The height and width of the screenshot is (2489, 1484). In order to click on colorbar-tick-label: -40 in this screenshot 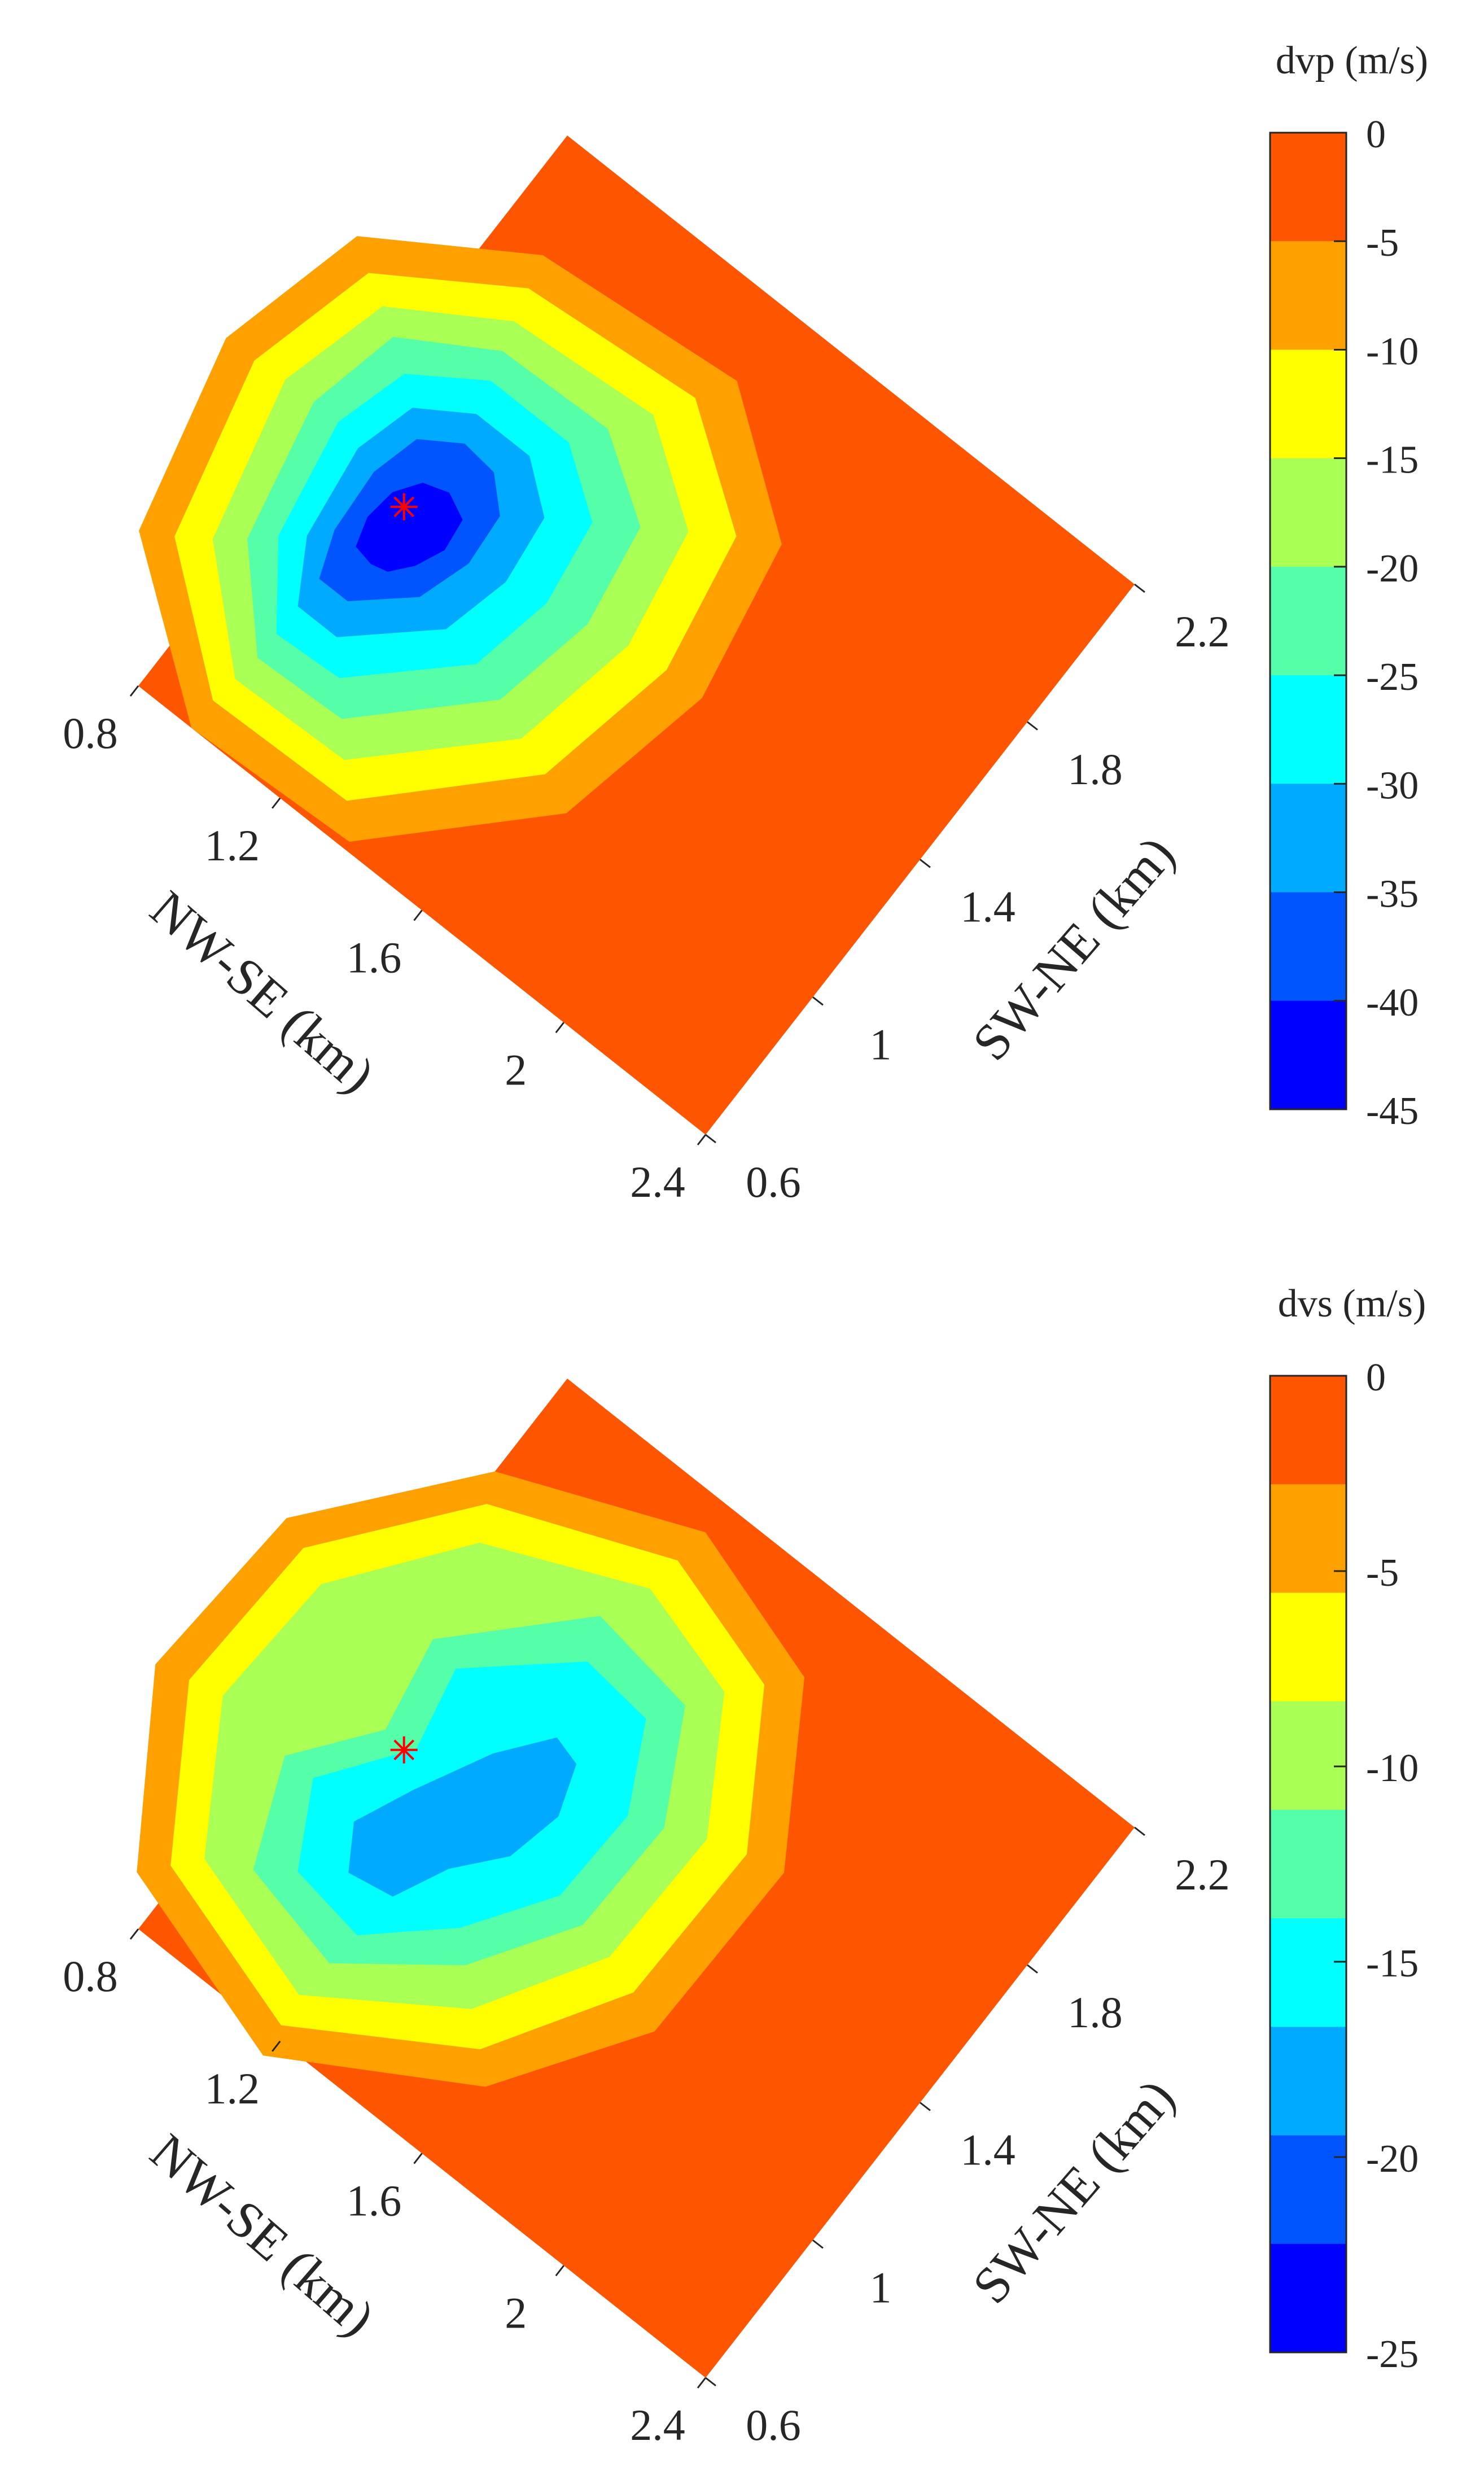, I will do `click(1392, 1003)`.